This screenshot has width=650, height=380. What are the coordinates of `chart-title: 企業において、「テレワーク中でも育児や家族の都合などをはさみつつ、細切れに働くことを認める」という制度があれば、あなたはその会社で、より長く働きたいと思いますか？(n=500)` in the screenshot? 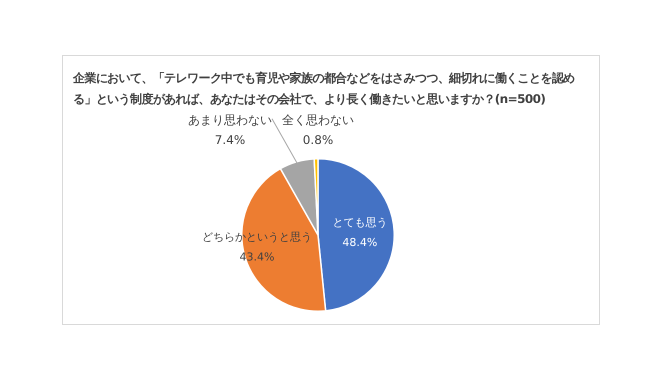 It's located at (324, 89).